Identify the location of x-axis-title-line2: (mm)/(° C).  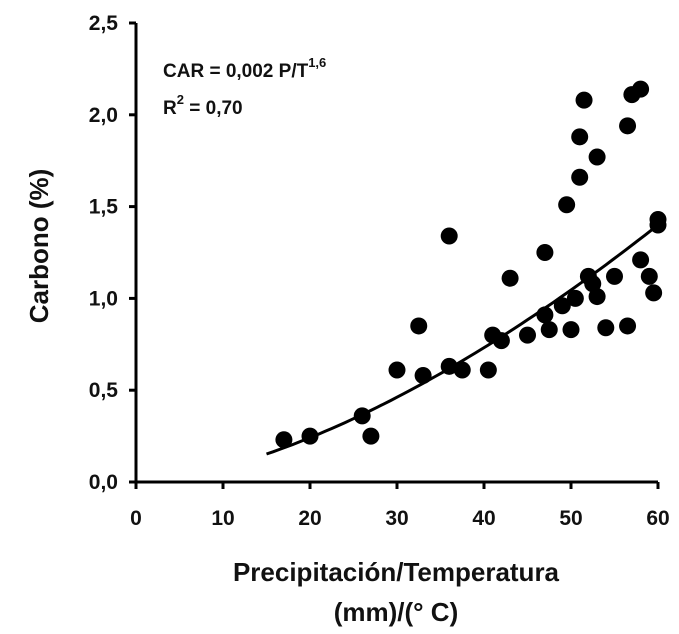
(396, 612).